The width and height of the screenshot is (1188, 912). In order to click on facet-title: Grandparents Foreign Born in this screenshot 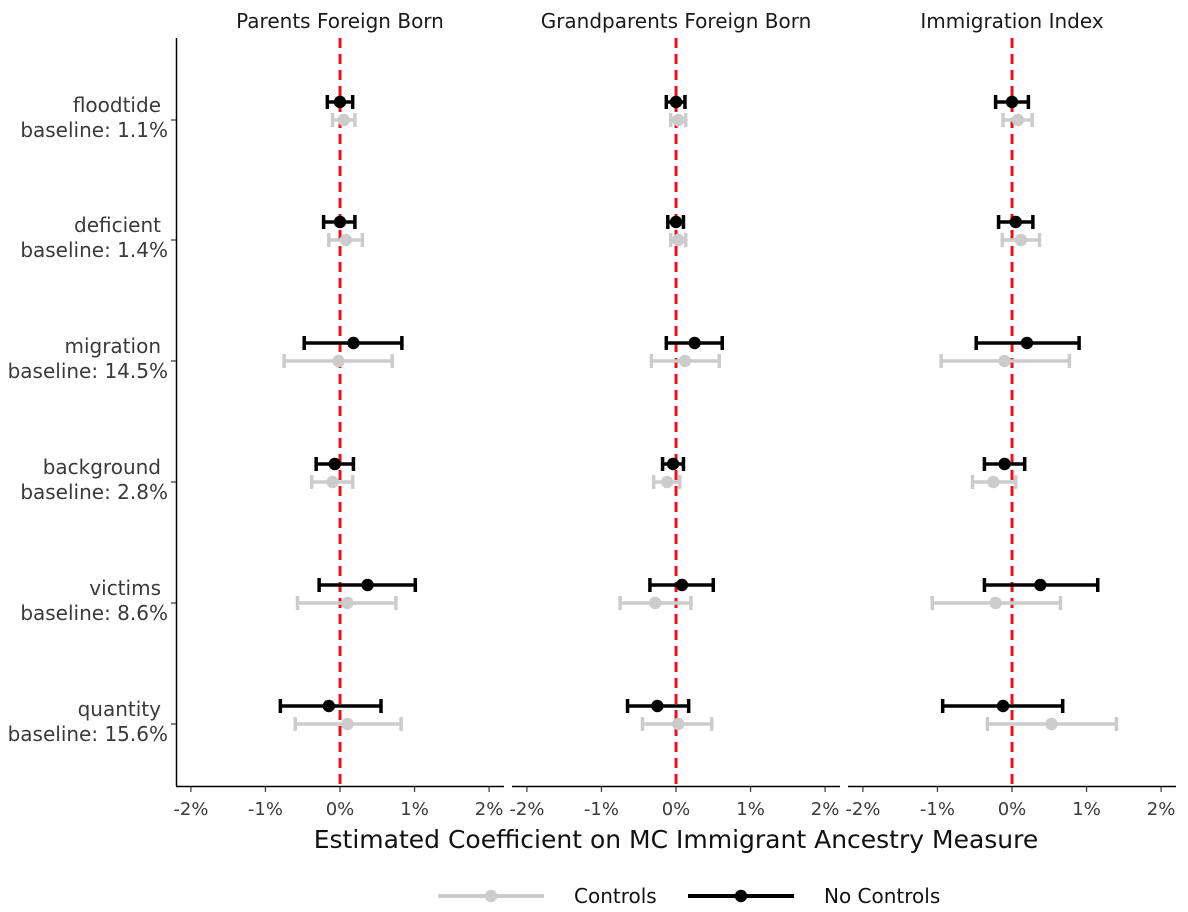, I will do `click(676, 21)`.